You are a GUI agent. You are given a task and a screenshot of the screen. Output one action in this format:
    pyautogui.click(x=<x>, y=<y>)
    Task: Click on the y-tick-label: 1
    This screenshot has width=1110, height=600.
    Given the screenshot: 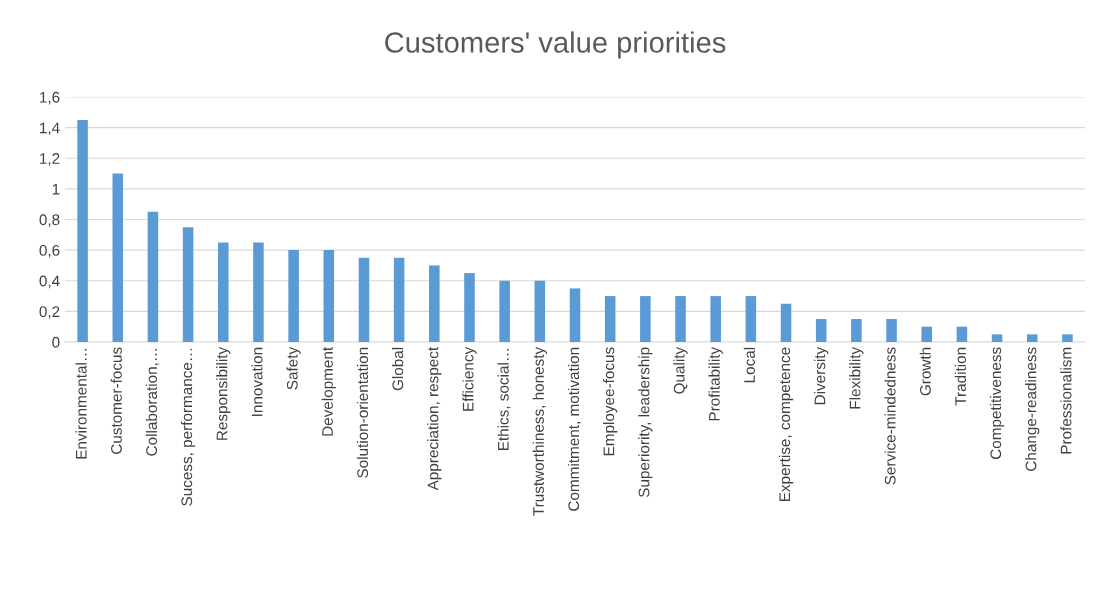 What is the action you would take?
    pyautogui.click(x=56, y=189)
    